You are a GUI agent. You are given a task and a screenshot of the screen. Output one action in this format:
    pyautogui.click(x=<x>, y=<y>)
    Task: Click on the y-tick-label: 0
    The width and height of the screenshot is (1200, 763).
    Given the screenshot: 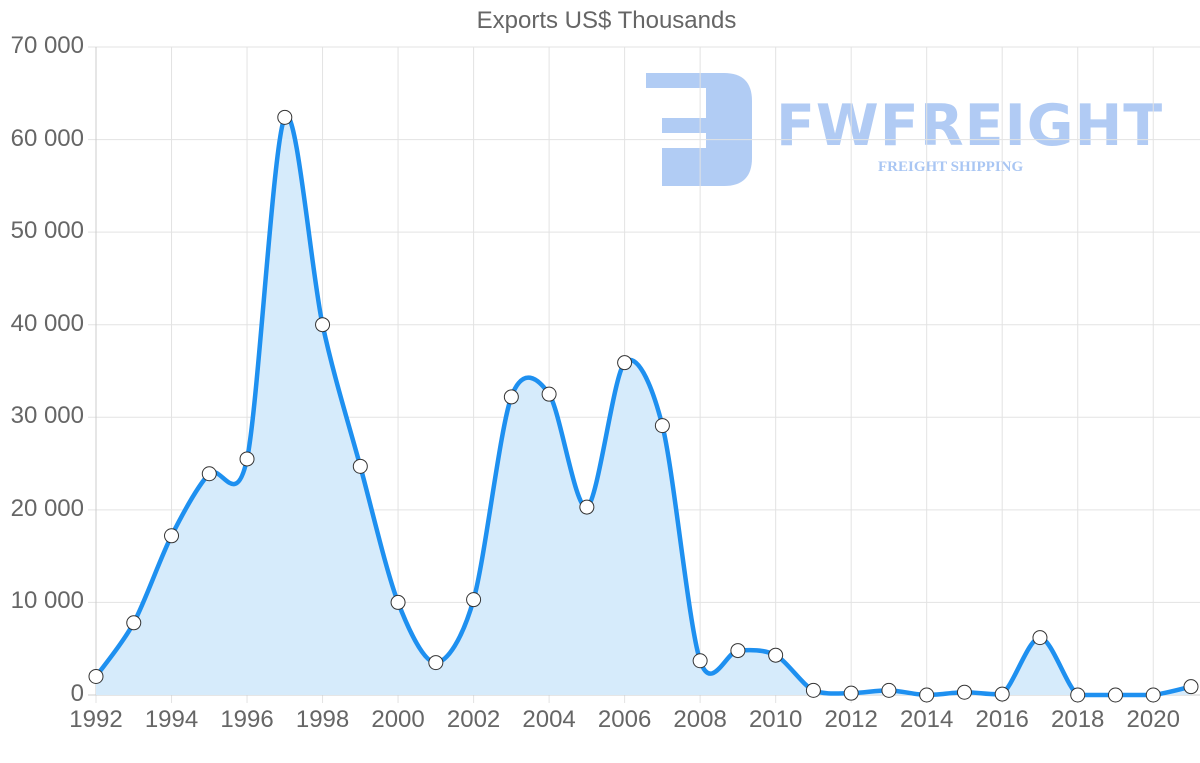 What is the action you would take?
    pyautogui.click(x=77, y=693)
    